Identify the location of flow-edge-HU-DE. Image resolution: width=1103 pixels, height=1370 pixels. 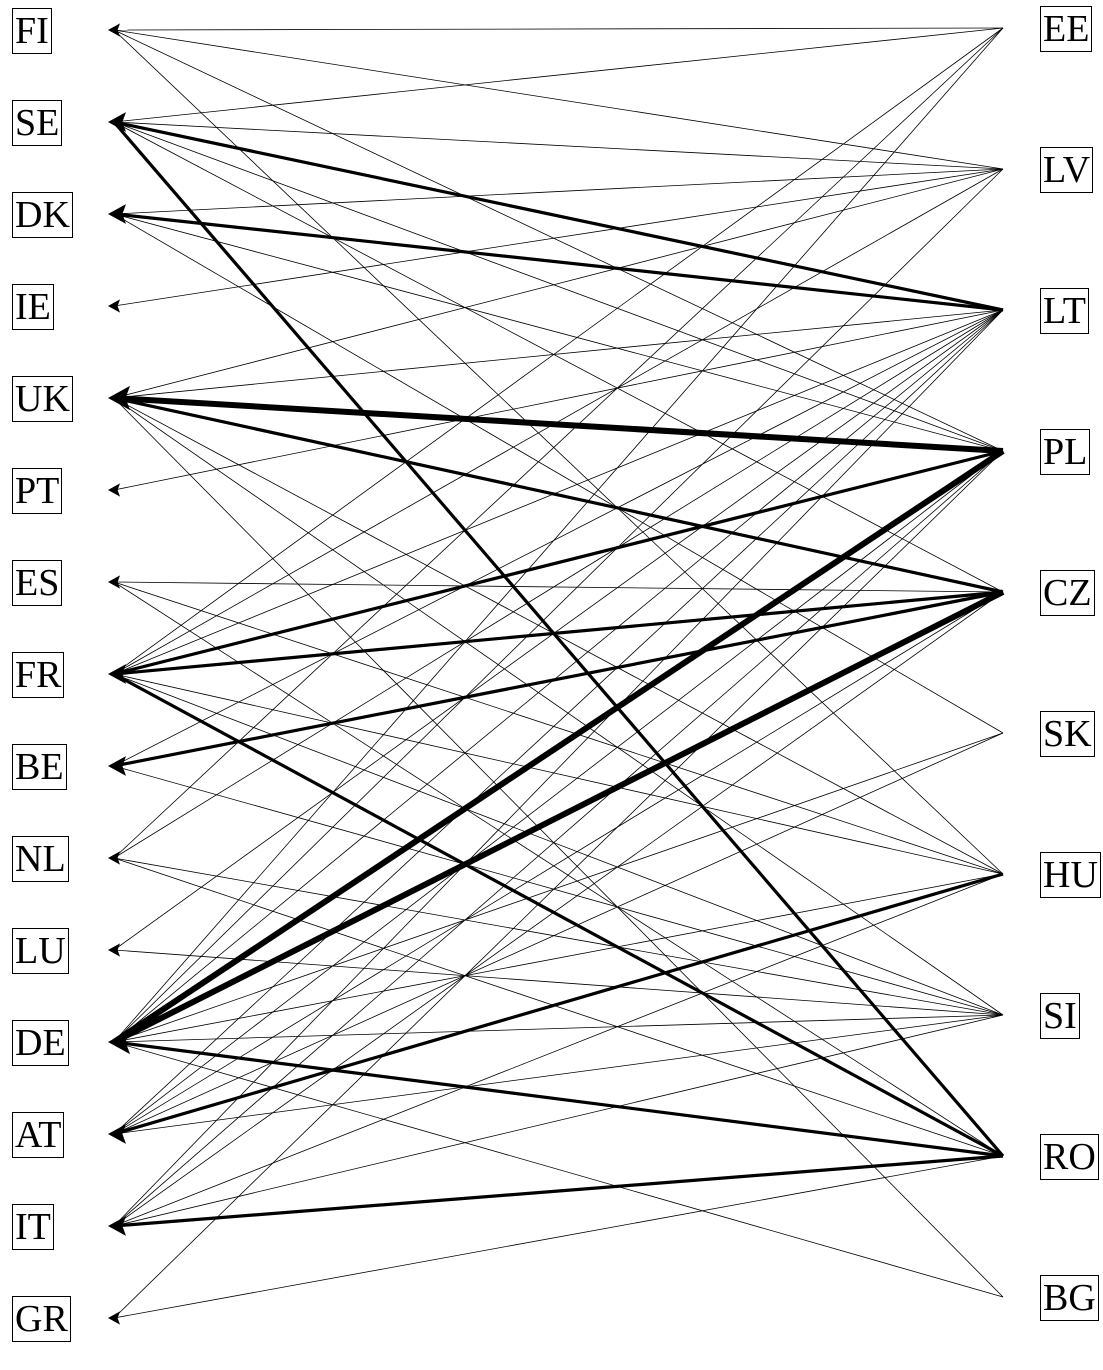
(558, 958).